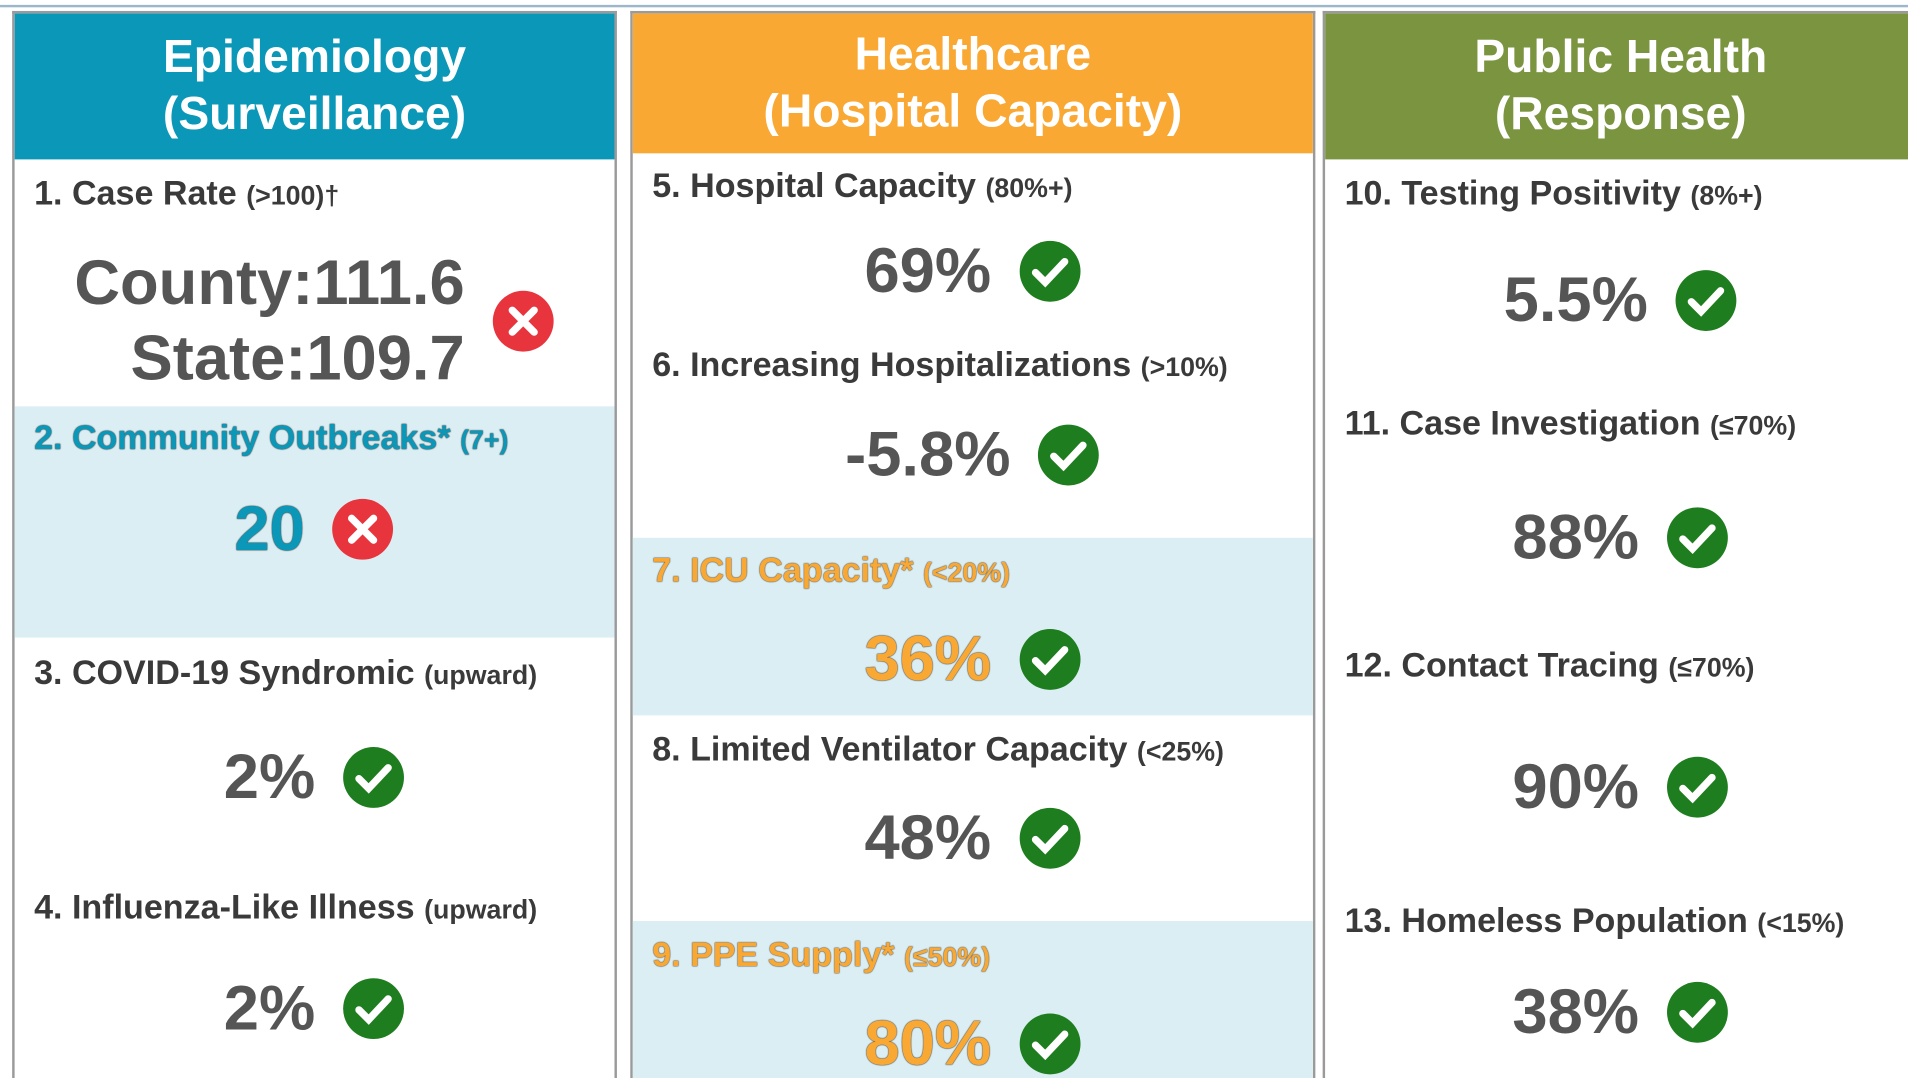 The height and width of the screenshot is (1078, 1908). I want to click on value-line: State:109.7, so click(297, 359).